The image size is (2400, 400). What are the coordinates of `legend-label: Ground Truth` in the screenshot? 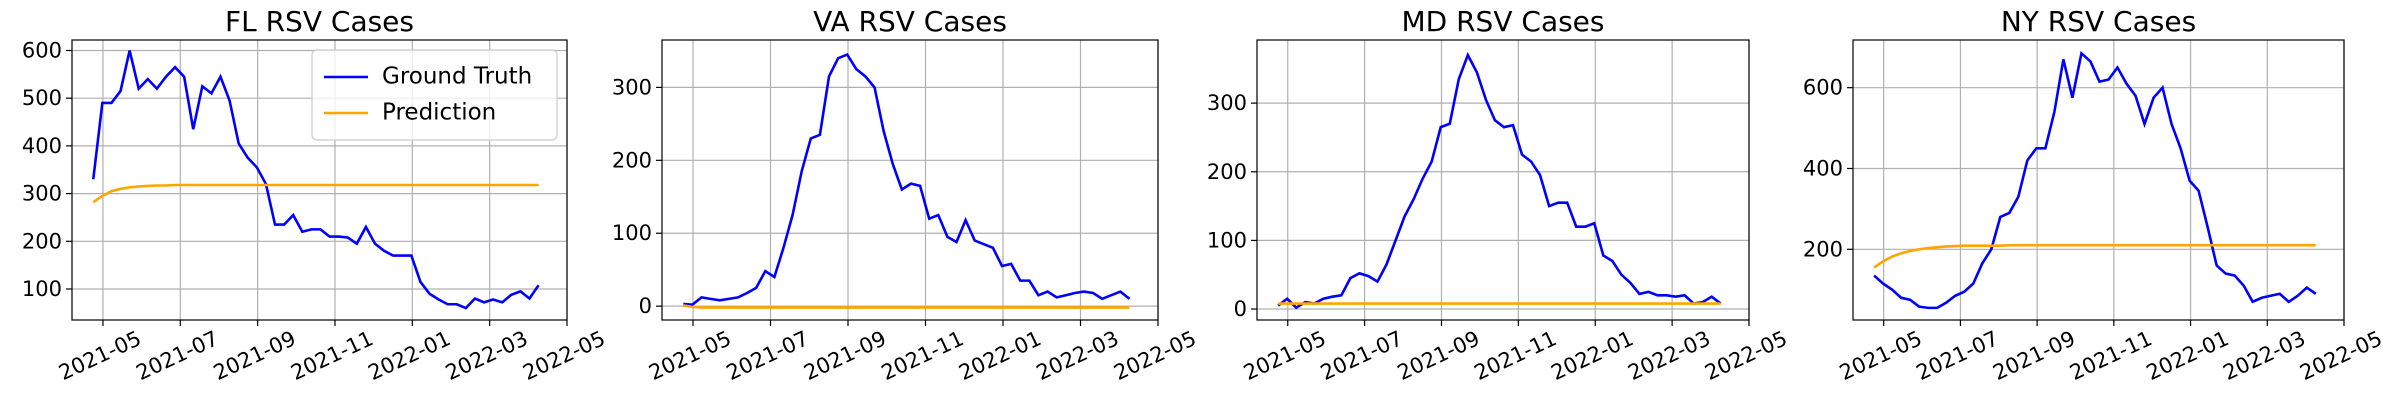 It's located at (457, 77).